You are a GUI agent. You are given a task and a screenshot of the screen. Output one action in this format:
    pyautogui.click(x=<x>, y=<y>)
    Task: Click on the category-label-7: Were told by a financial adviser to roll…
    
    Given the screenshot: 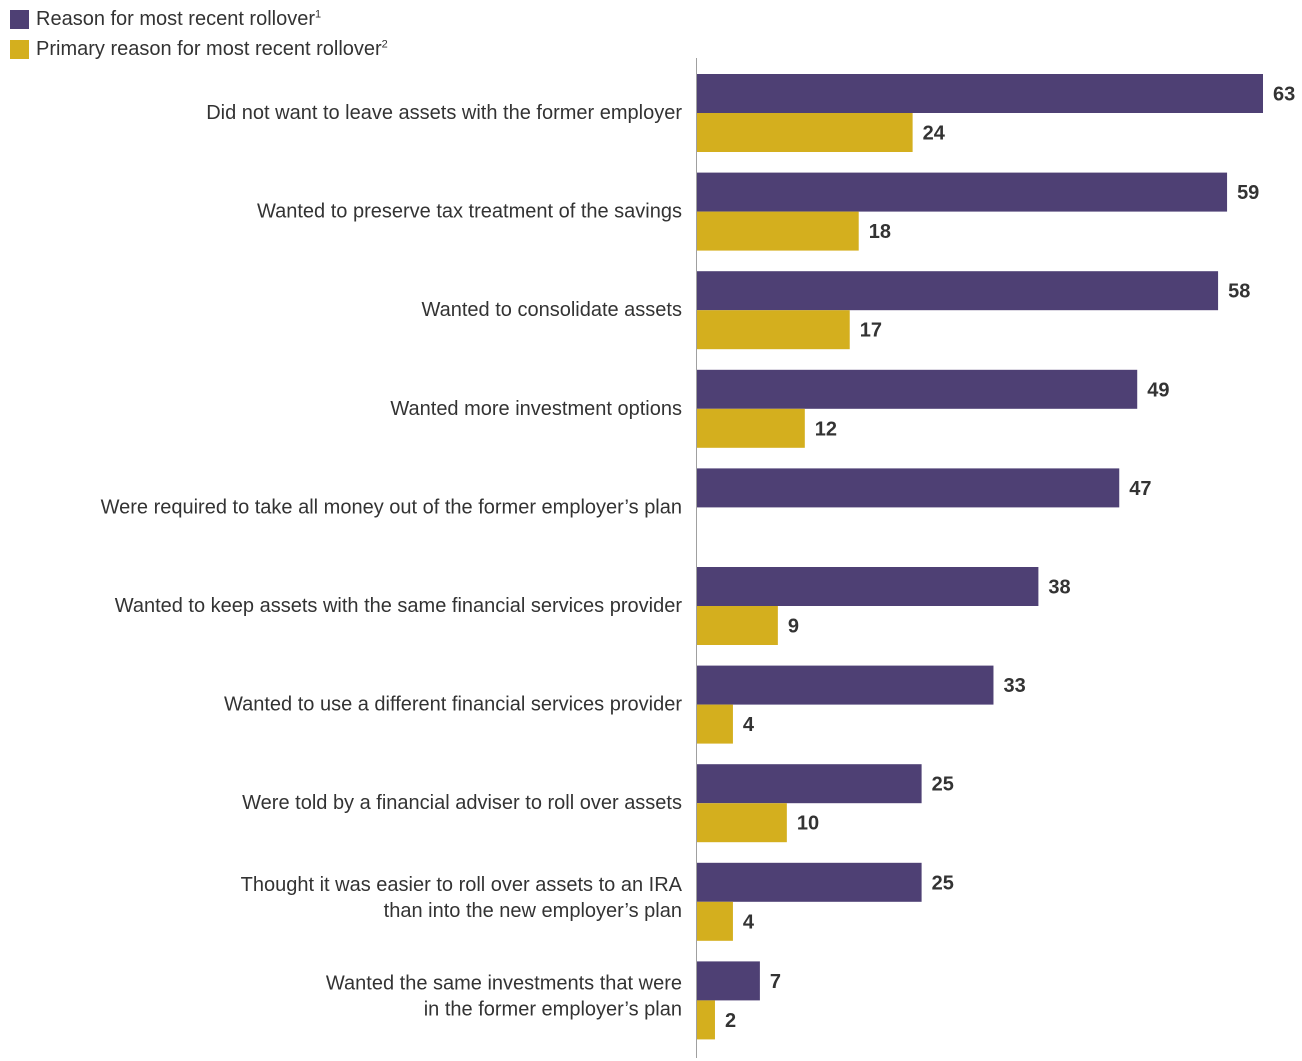 What is the action you would take?
    pyautogui.click(x=462, y=803)
    